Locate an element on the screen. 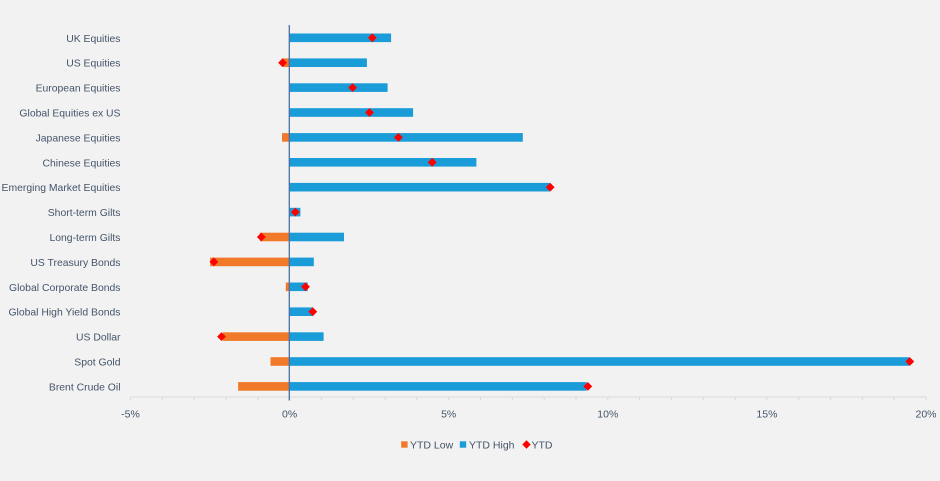  svg-text: Long-term Gilts is located at coordinates (84, 238).